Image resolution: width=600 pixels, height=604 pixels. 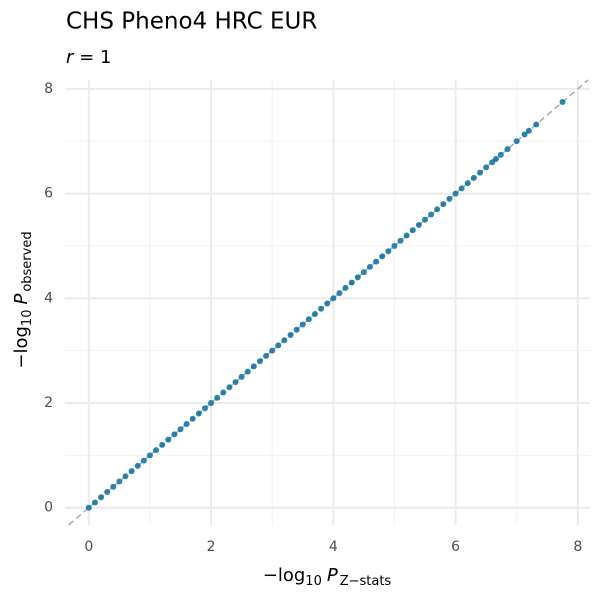 What do you see at coordinates (333, 547) in the screenshot?
I see `x-tick-label: 4` at bounding box center [333, 547].